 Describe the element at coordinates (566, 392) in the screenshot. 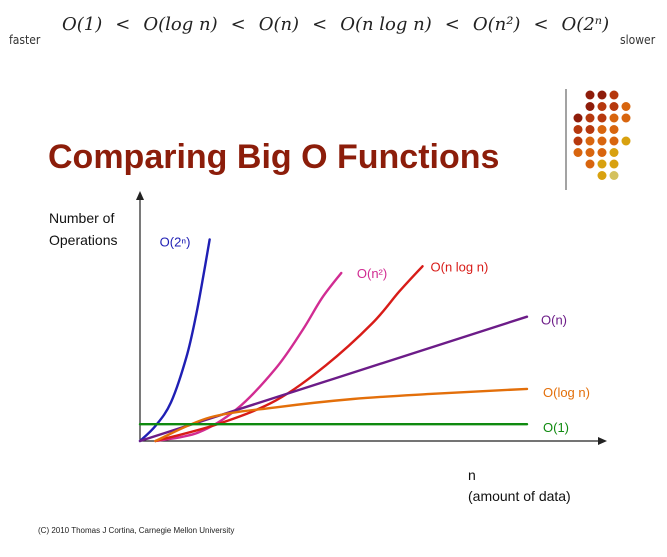

I see `series-label: O(log n)` at that location.